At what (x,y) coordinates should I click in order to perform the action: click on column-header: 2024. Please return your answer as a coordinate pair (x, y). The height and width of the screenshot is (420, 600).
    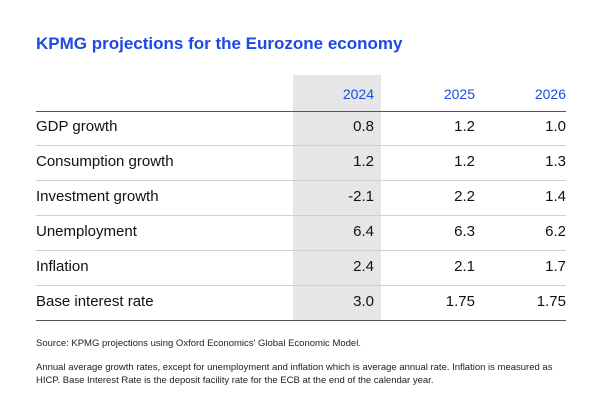
    Looking at the image, I should click on (358, 94).